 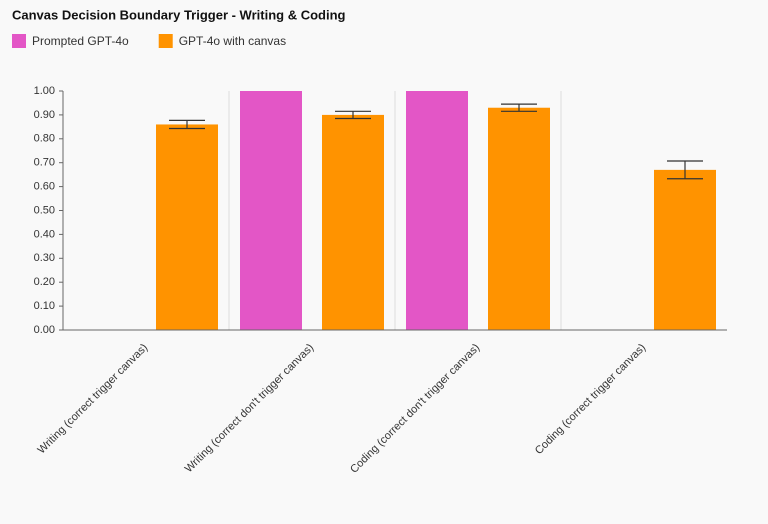 I want to click on y-tick-label: 0.70, so click(x=44, y=163).